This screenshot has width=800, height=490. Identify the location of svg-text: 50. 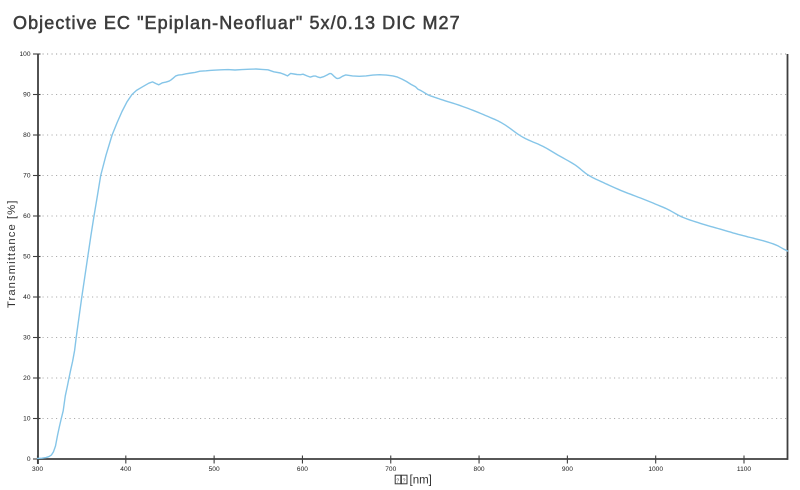
(27, 257).